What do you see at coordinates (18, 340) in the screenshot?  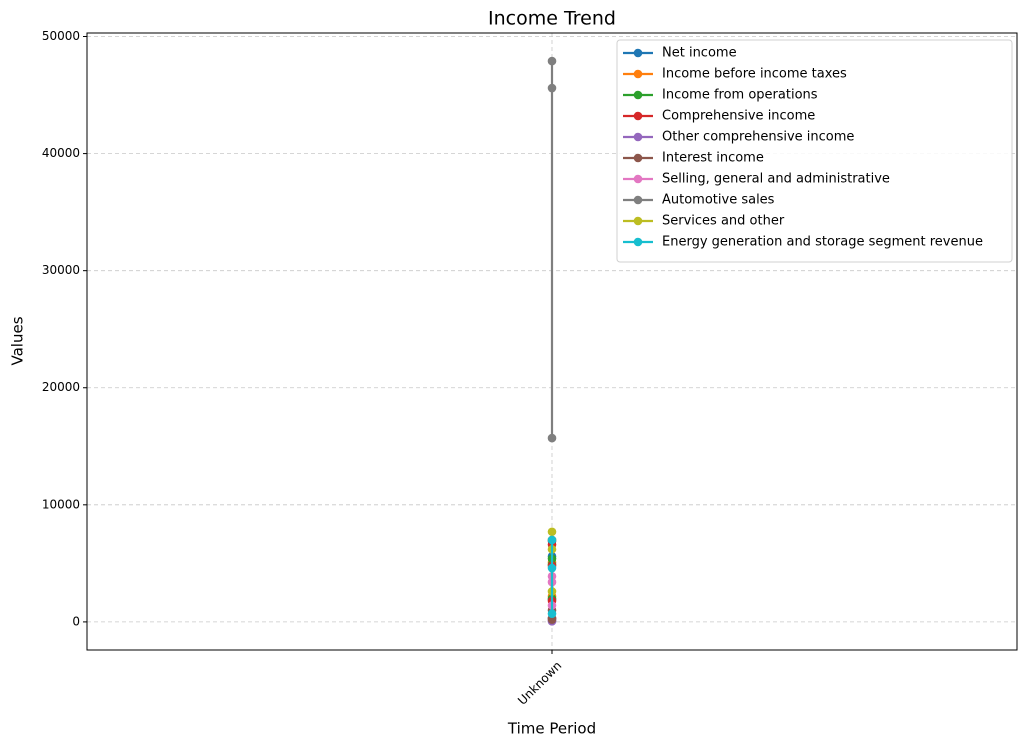 I see `y-axis-label: Values` at bounding box center [18, 340].